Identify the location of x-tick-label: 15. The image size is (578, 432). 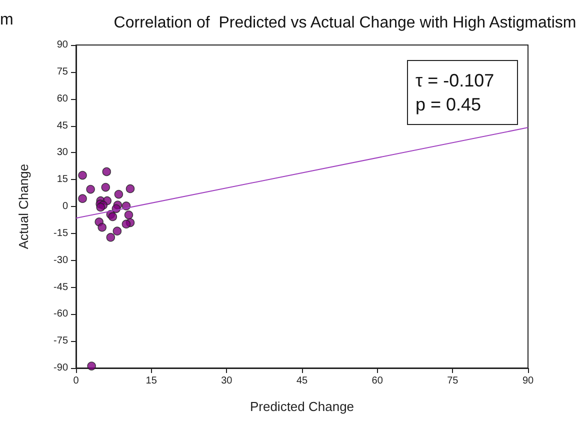
(152, 381).